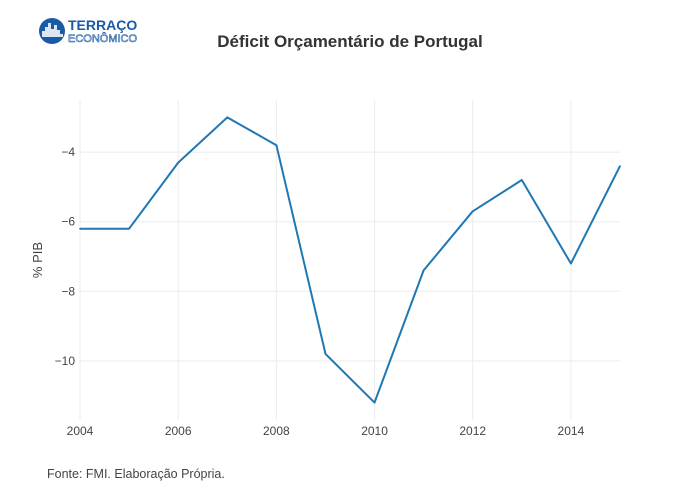 The height and width of the screenshot is (500, 700). I want to click on x-tick-label: 2014, so click(571, 431).